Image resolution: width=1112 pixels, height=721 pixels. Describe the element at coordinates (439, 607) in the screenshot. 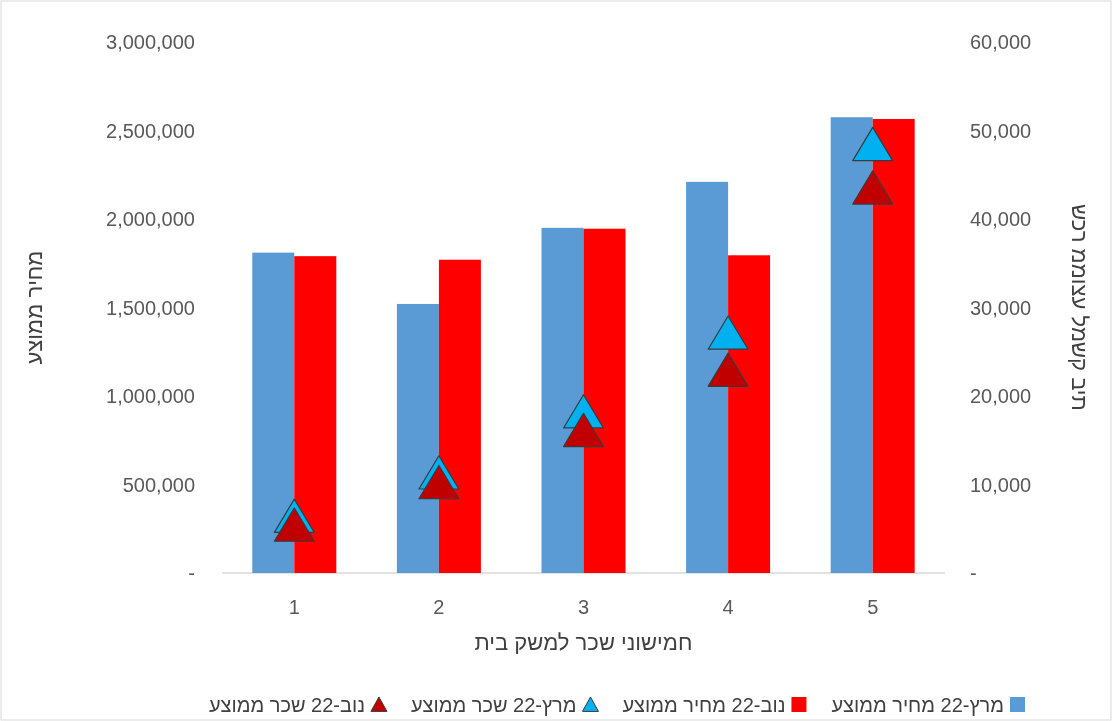

I see `x-tick-label: 2` at that location.